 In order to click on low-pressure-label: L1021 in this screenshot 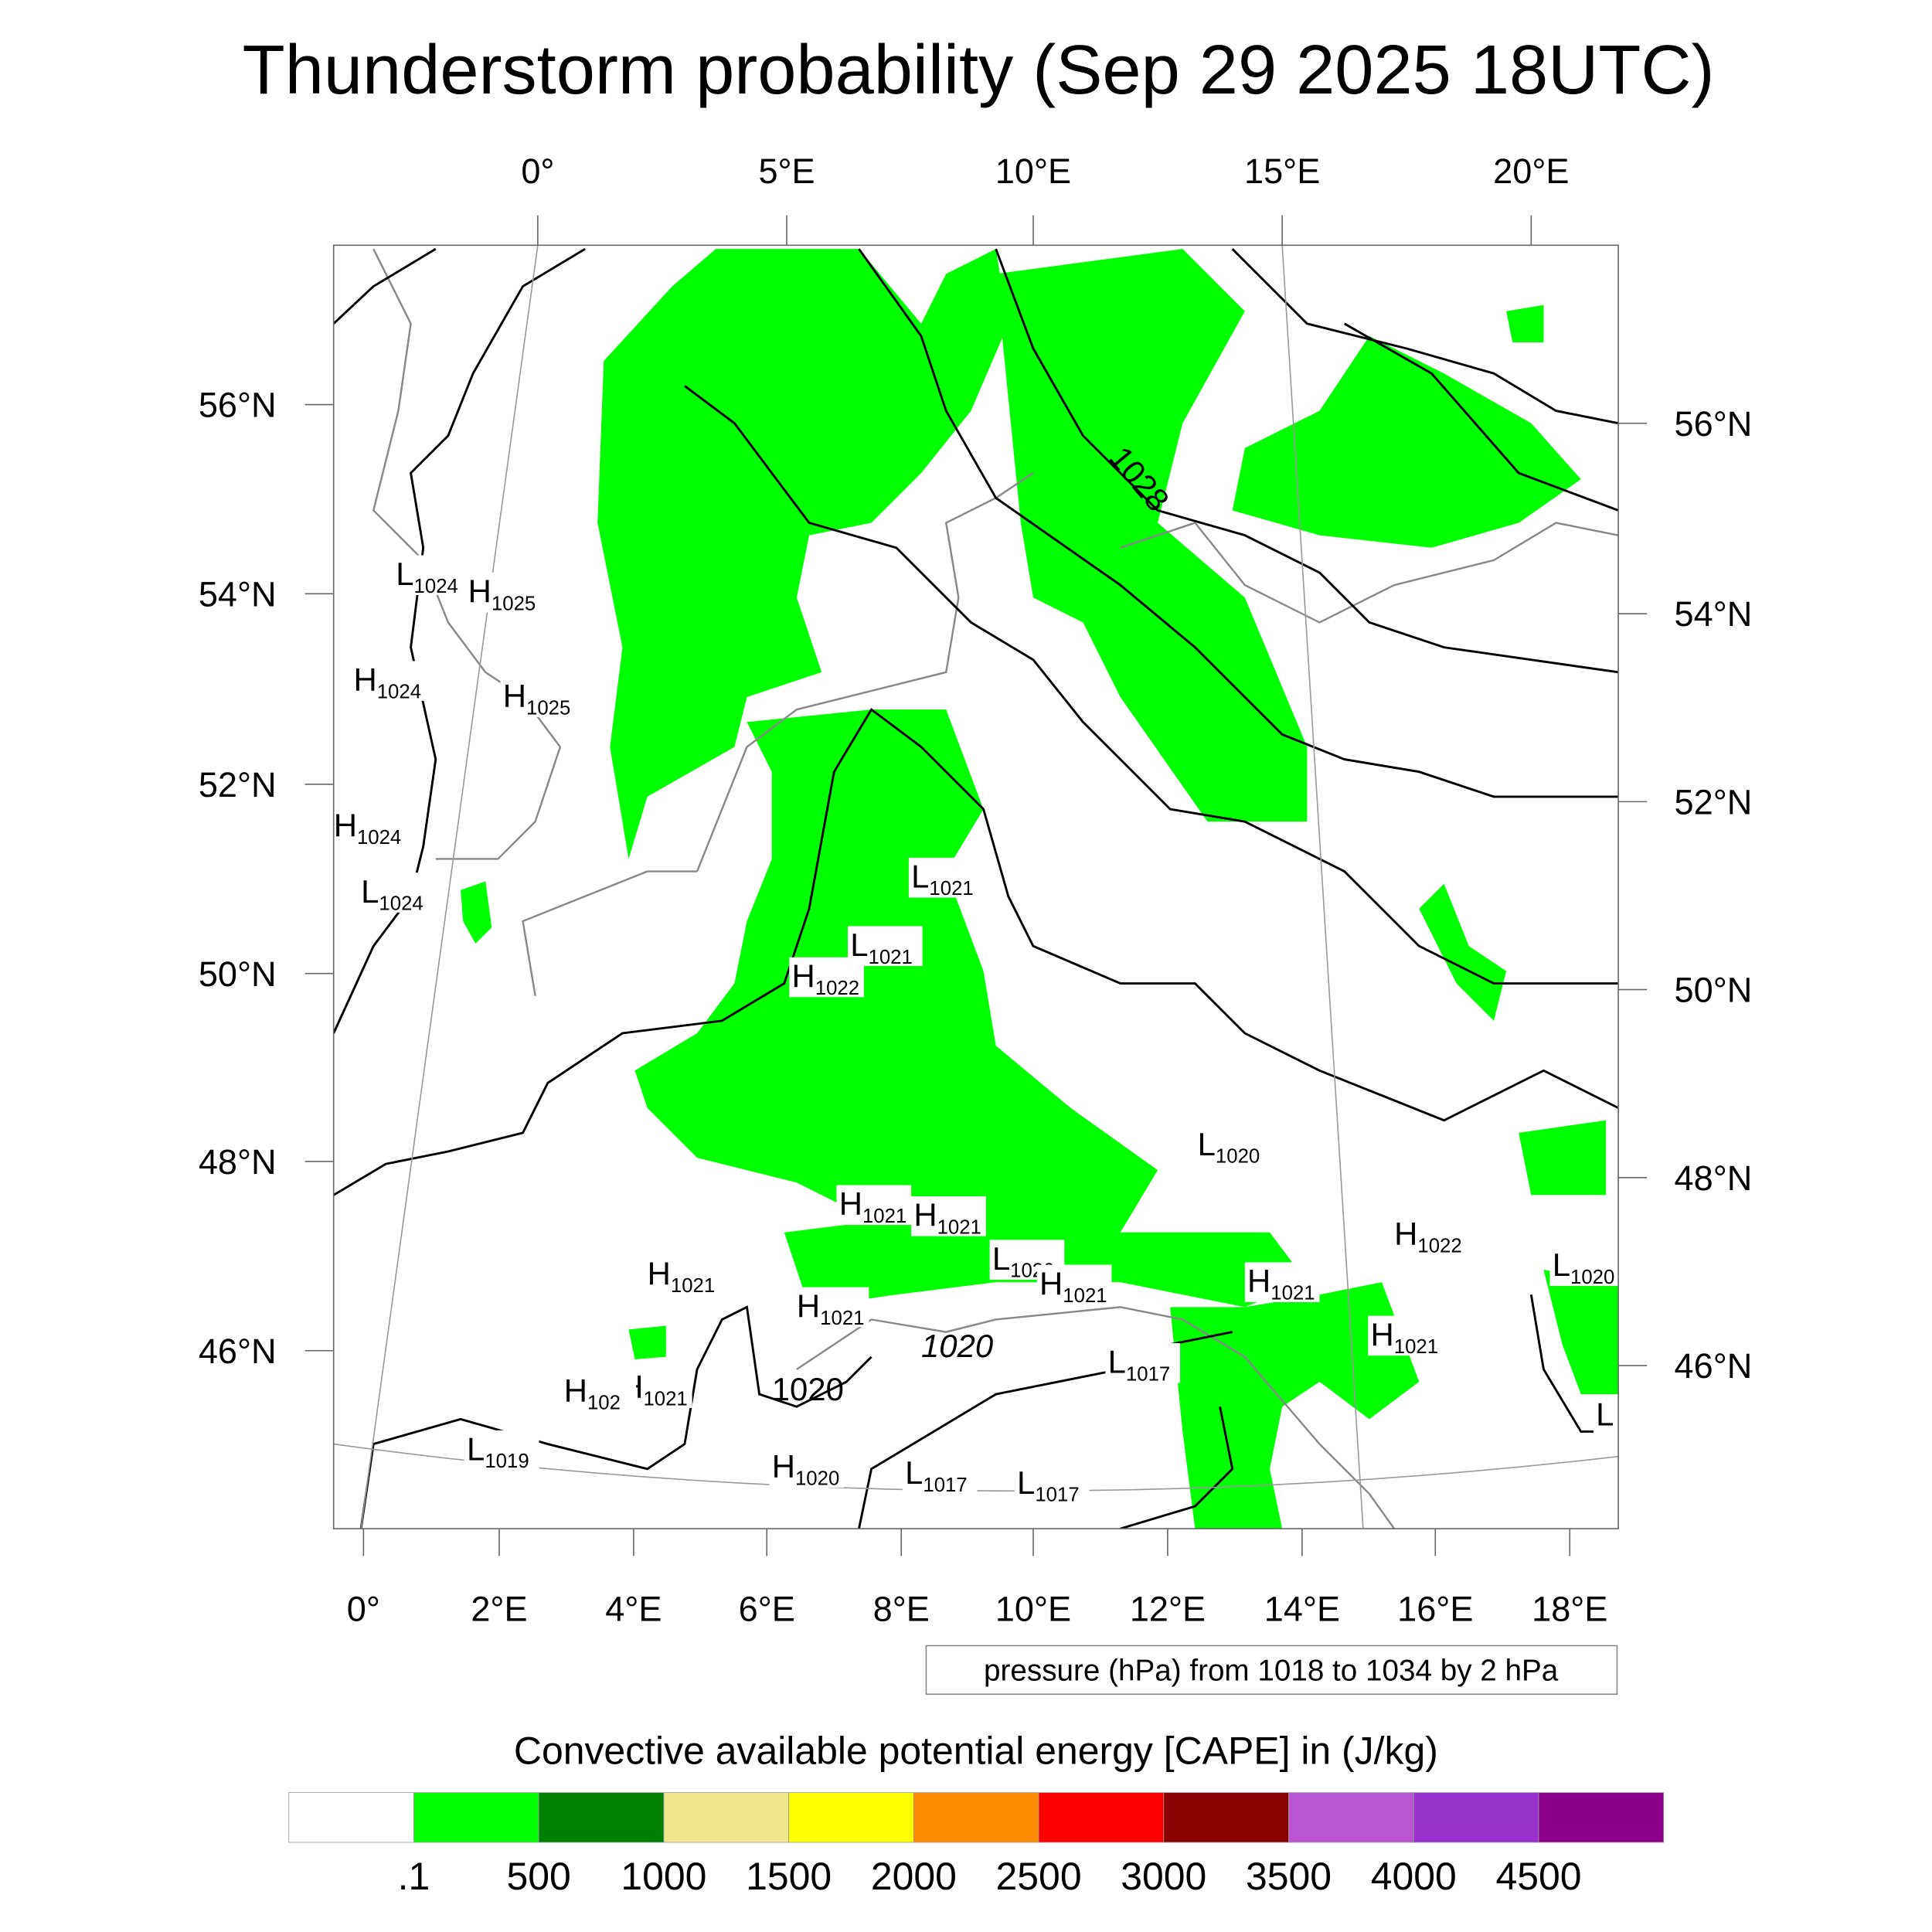, I will do `click(942, 879)`.